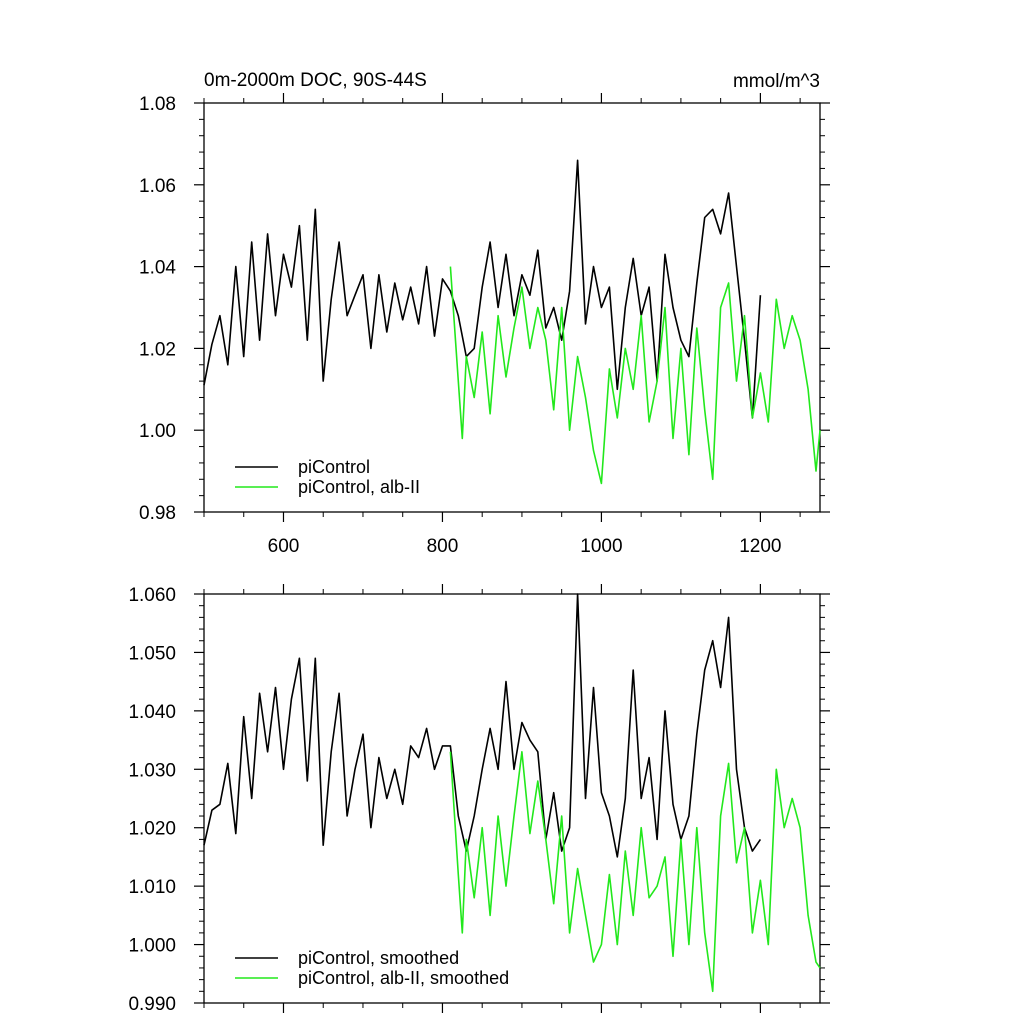  What do you see at coordinates (601, 546) in the screenshot?
I see `x-tick-label: 1000` at bounding box center [601, 546].